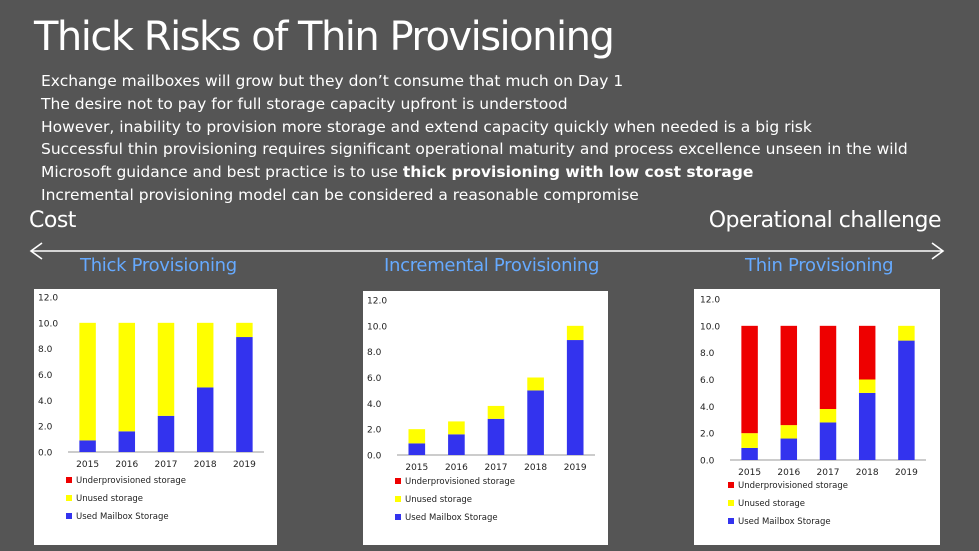 Image resolution: width=979 pixels, height=551 pixels. Describe the element at coordinates (52, 220) in the screenshot. I see `cost-label: Cost` at that location.